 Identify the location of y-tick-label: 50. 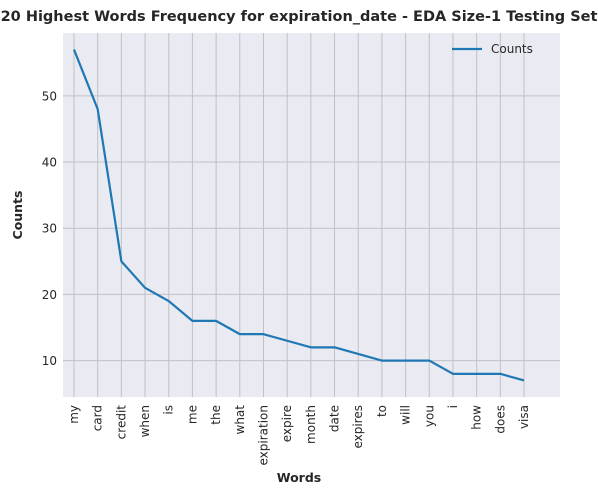
(49, 96).